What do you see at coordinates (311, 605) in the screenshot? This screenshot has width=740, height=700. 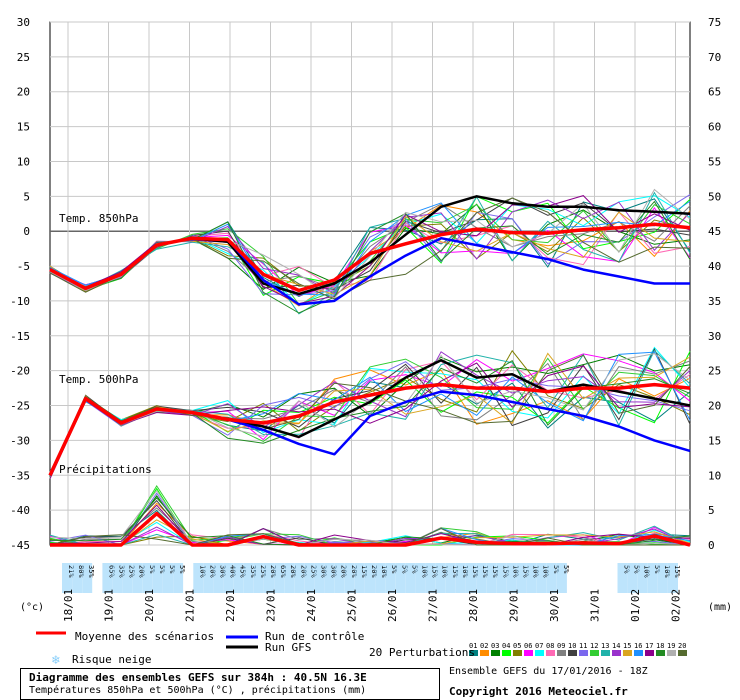 I see `x-date-label: 24/01` at bounding box center [311, 605].